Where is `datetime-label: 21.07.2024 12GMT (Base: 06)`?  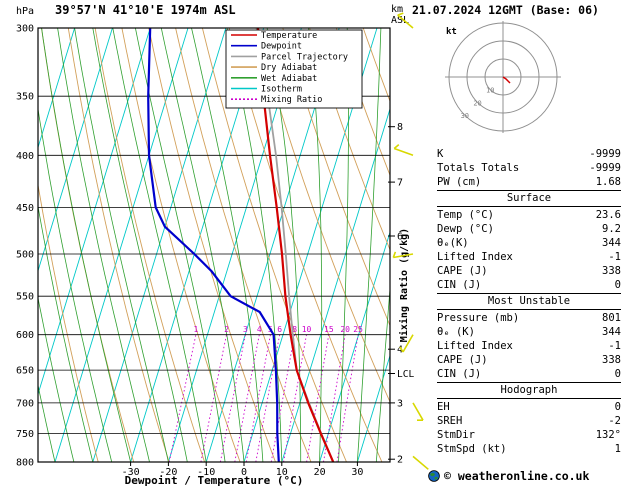 datetime-label: 21.07.2024 12GMT (Base: 06) is located at coordinates (505, 10).